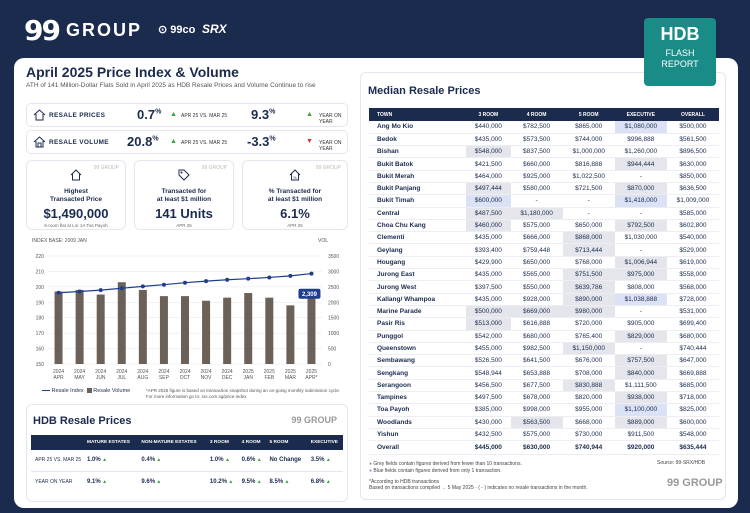 This screenshot has height=513, width=750. What do you see at coordinates (536, 164) in the screenshot?
I see `median-price-cell: $660,000` at bounding box center [536, 164].